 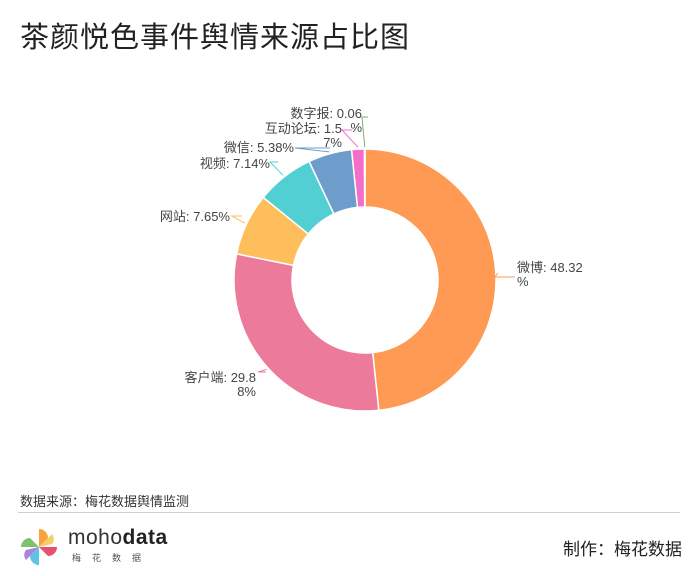 I want to click on slice-微博, so click(x=430, y=280).